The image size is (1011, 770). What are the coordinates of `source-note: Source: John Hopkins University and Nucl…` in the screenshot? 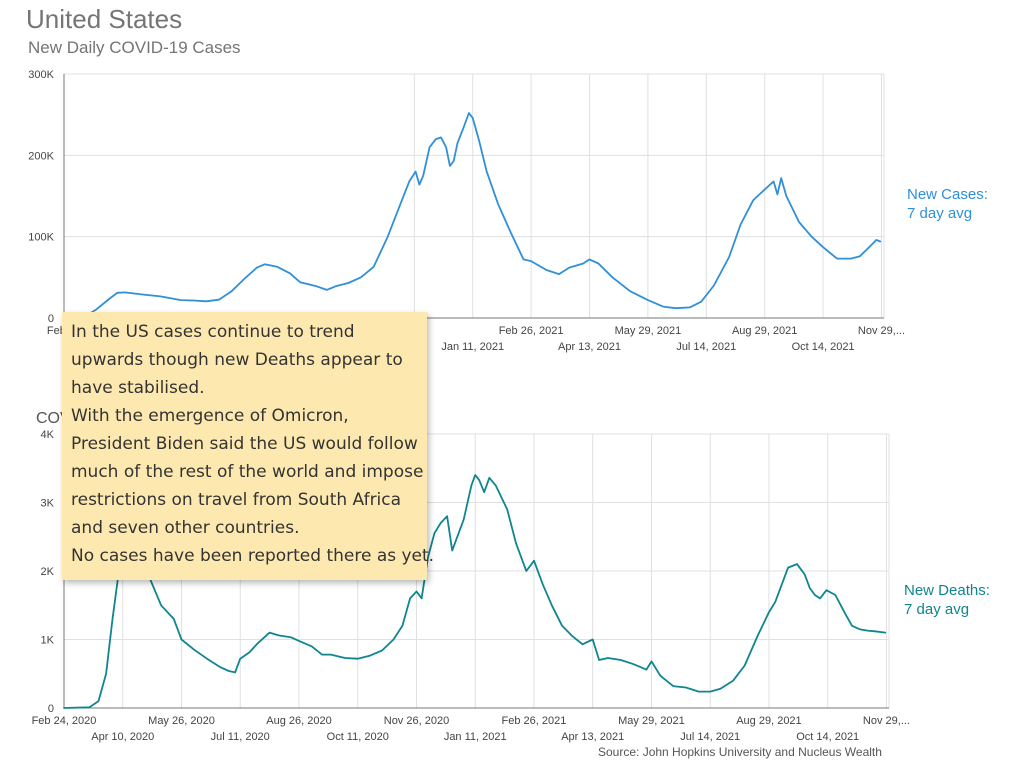 It's located at (740, 752).